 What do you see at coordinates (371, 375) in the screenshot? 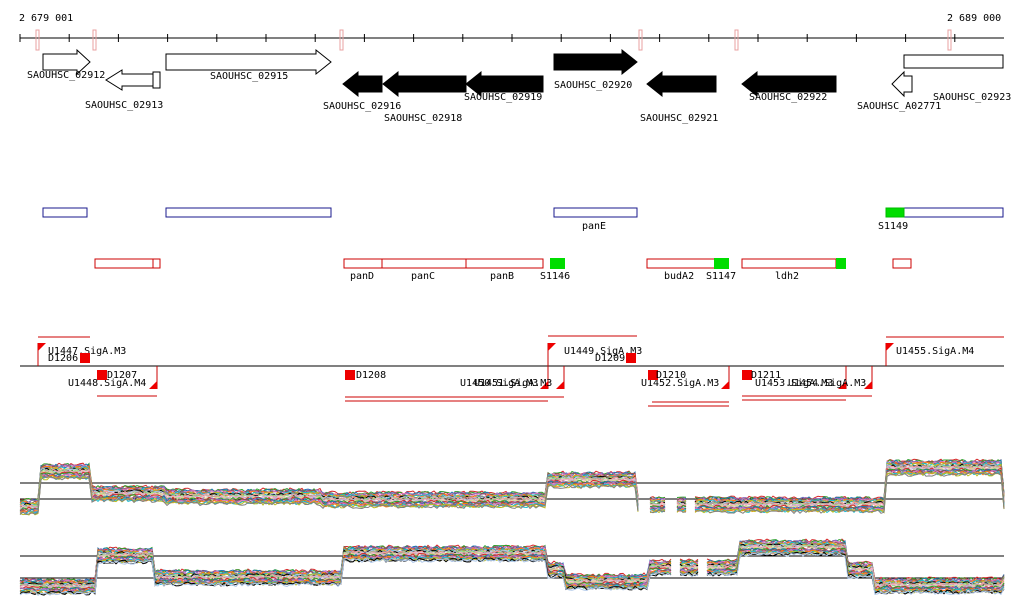
I see `d-marker-label: D1208` at bounding box center [371, 375].